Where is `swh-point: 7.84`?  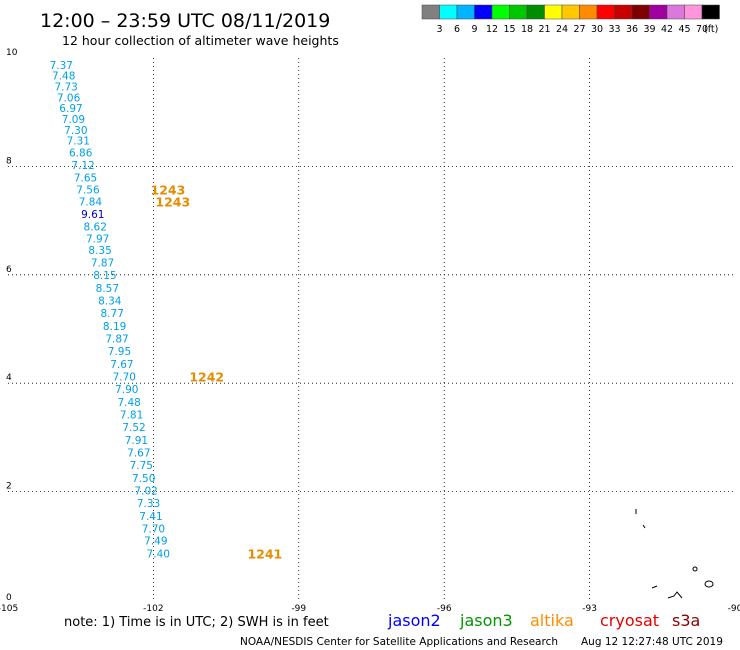 swh-point: 7.84 is located at coordinates (91, 202).